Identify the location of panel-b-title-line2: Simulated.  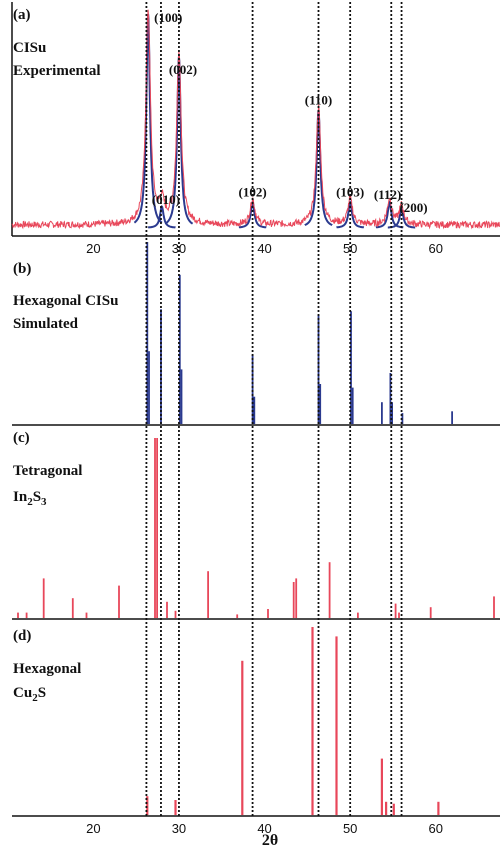
(46, 324).